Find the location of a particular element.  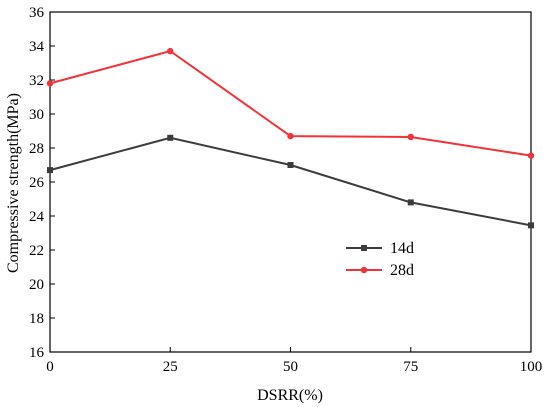

x-tick-label: 50 is located at coordinates (290, 367).